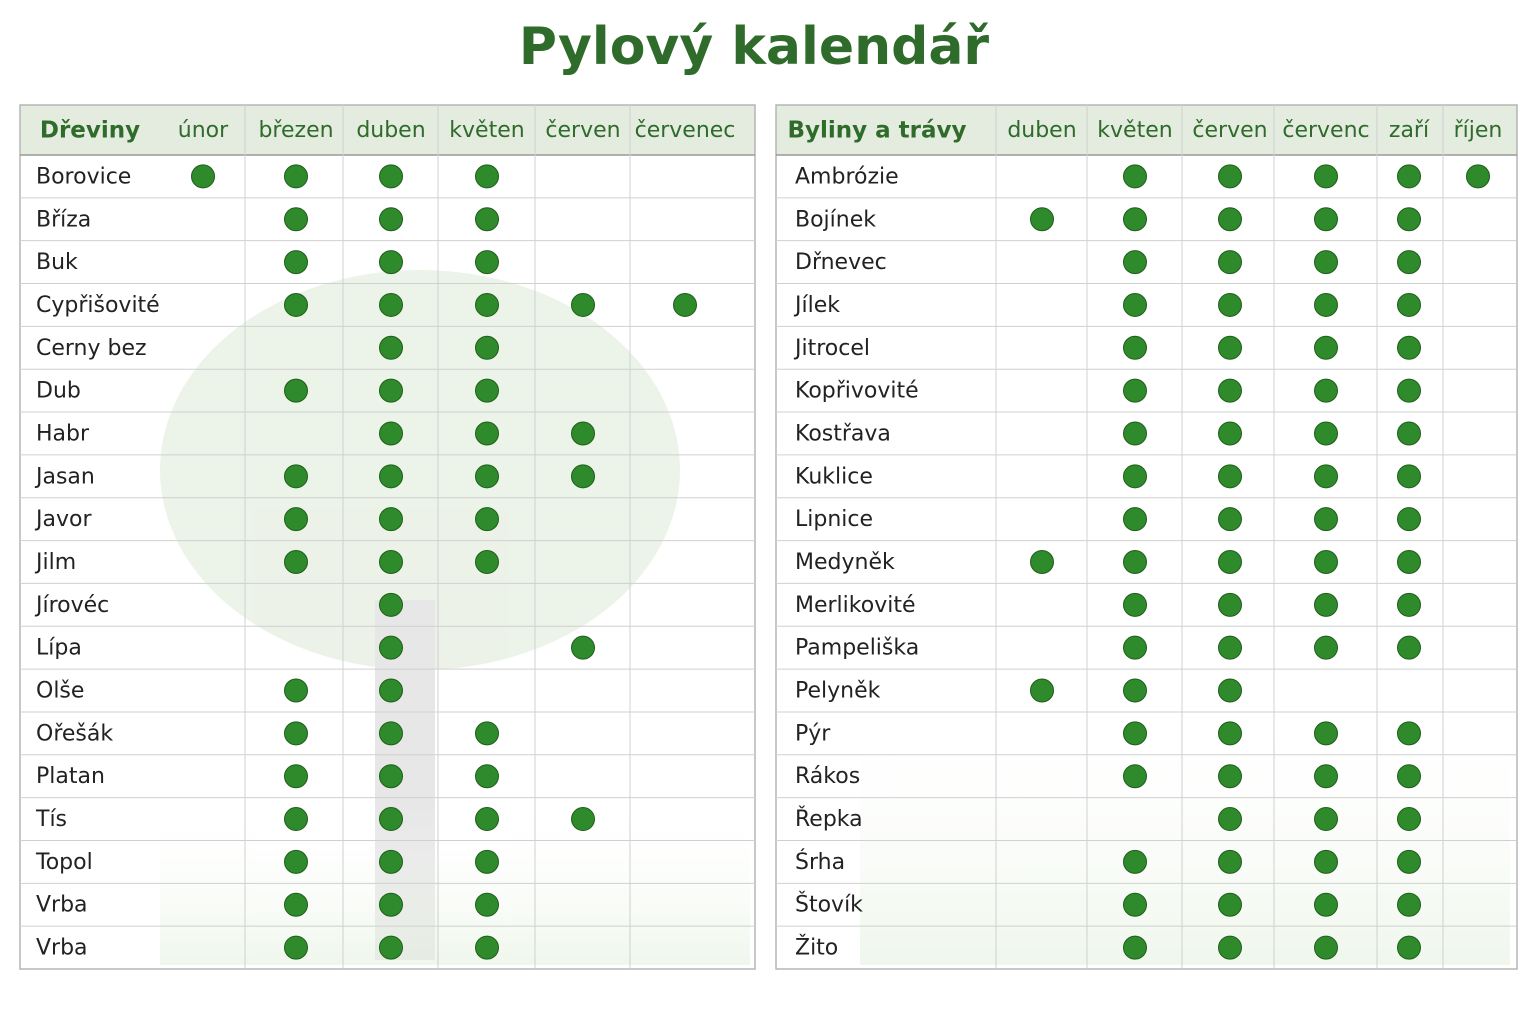 This screenshot has height=1024, width=1536. What do you see at coordinates (91, 348) in the screenshot?
I see `plant-name: Cerny bez` at bounding box center [91, 348].